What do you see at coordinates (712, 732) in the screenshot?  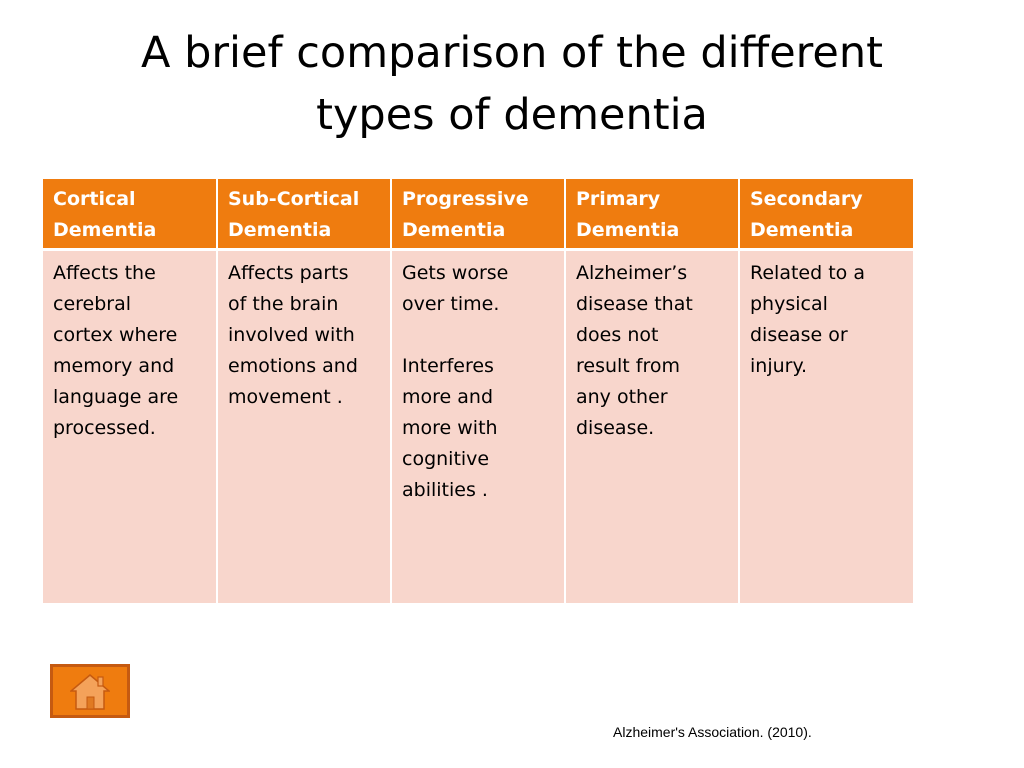 I see `citation: Alzheimer's Association. (2010).` at bounding box center [712, 732].